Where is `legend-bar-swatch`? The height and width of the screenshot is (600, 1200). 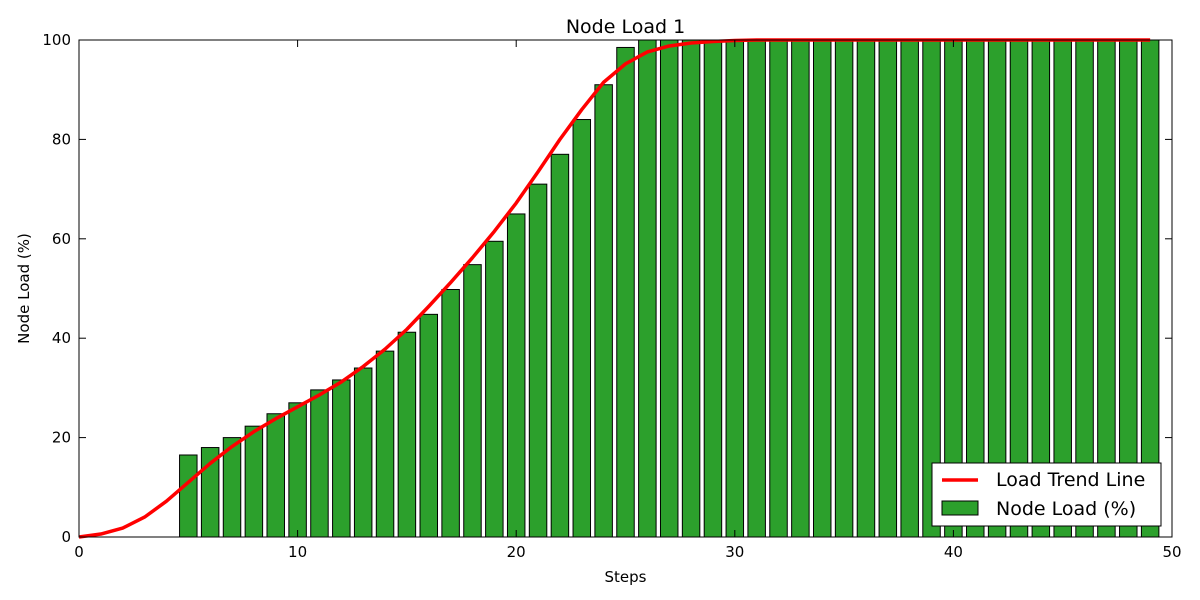 legend-bar-swatch is located at coordinates (960, 508).